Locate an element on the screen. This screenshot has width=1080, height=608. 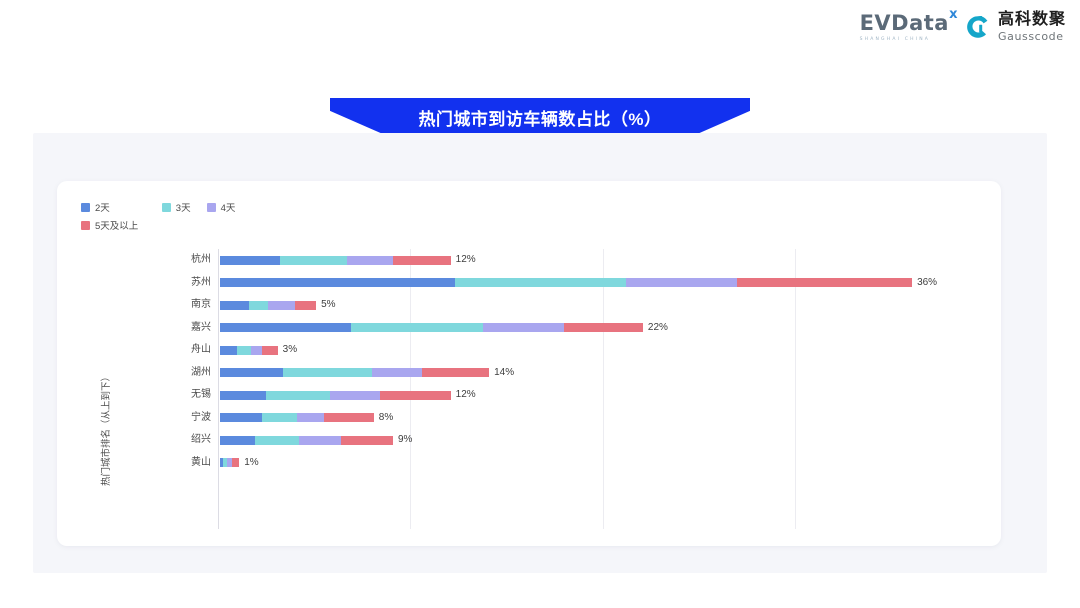
bar-row: 杭州 12% is located at coordinates (552, 260).